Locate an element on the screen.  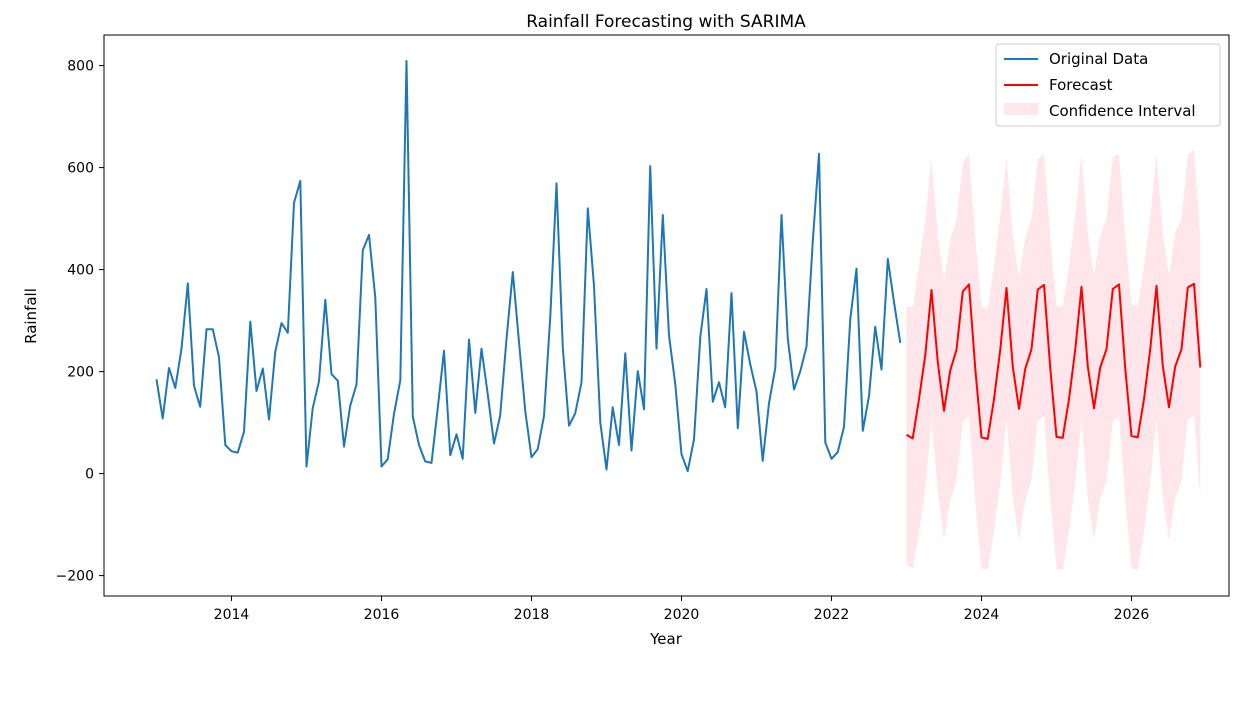
x-tick-label: 2020 is located at coordinates (682, 615).